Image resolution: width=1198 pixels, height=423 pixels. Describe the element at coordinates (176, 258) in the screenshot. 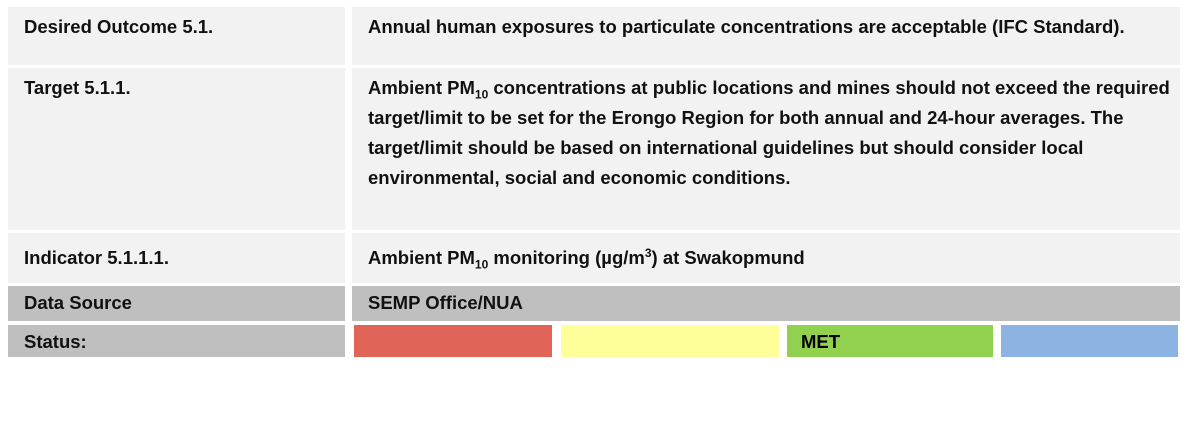

I see `label-cell: Indicator 5.1.1.1.` at that location.